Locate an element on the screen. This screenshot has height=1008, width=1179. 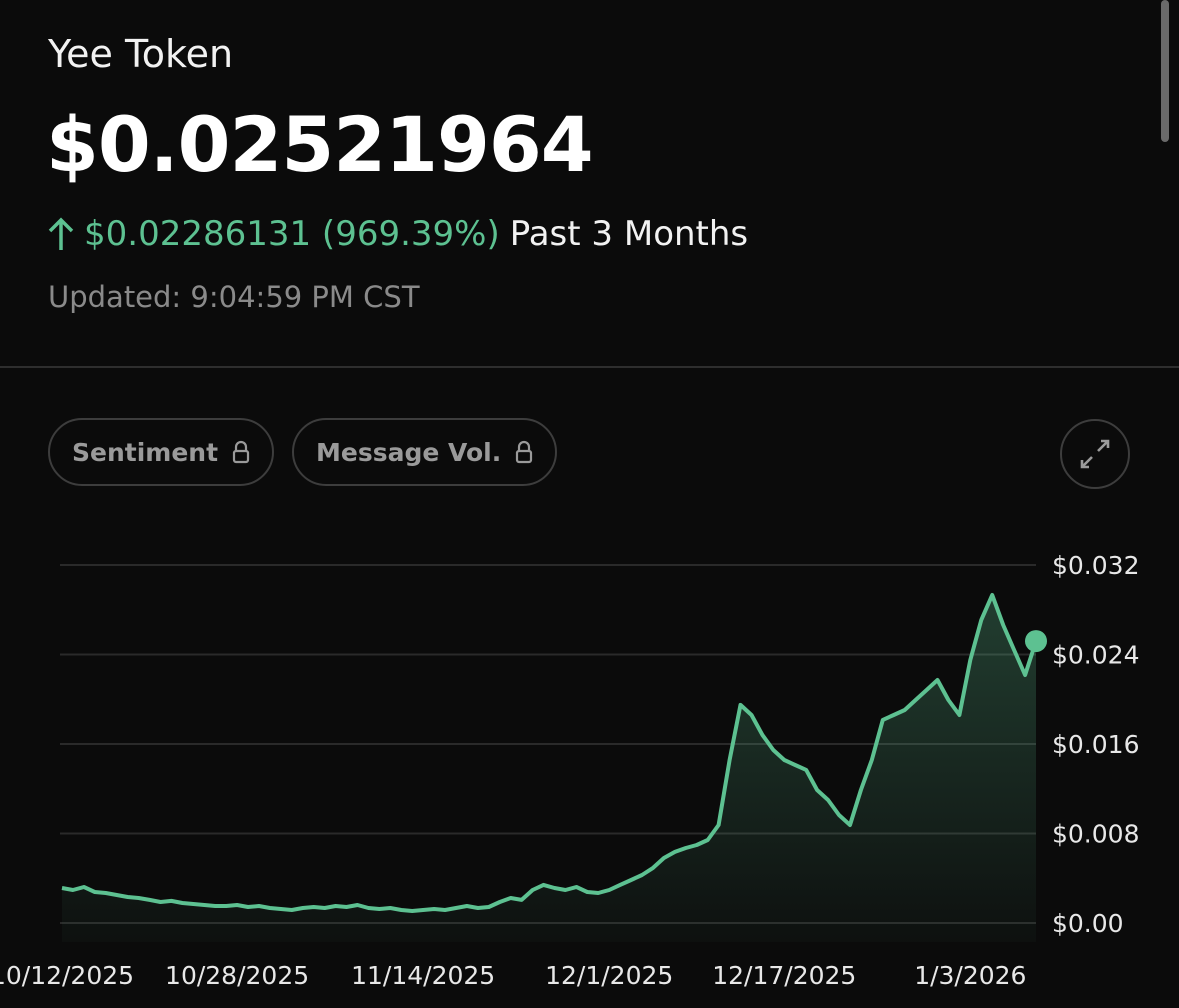
price: $0.02521964 is located at coordinates (320, 144).